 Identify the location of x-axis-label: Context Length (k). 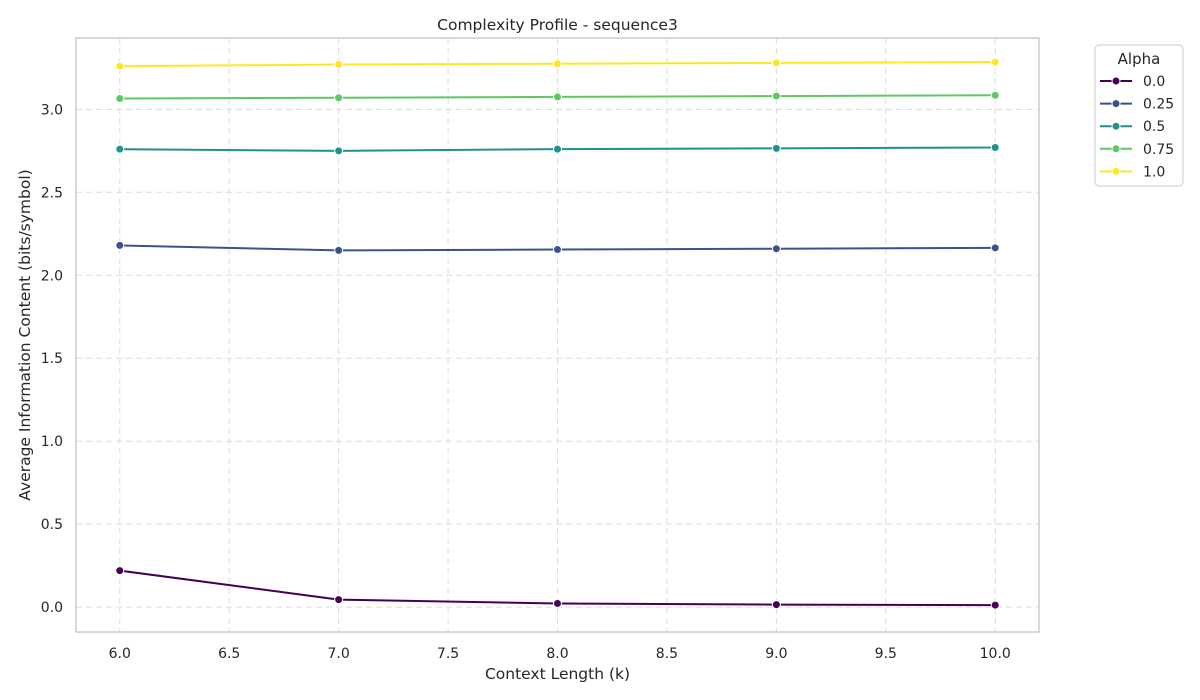
(557, 674).